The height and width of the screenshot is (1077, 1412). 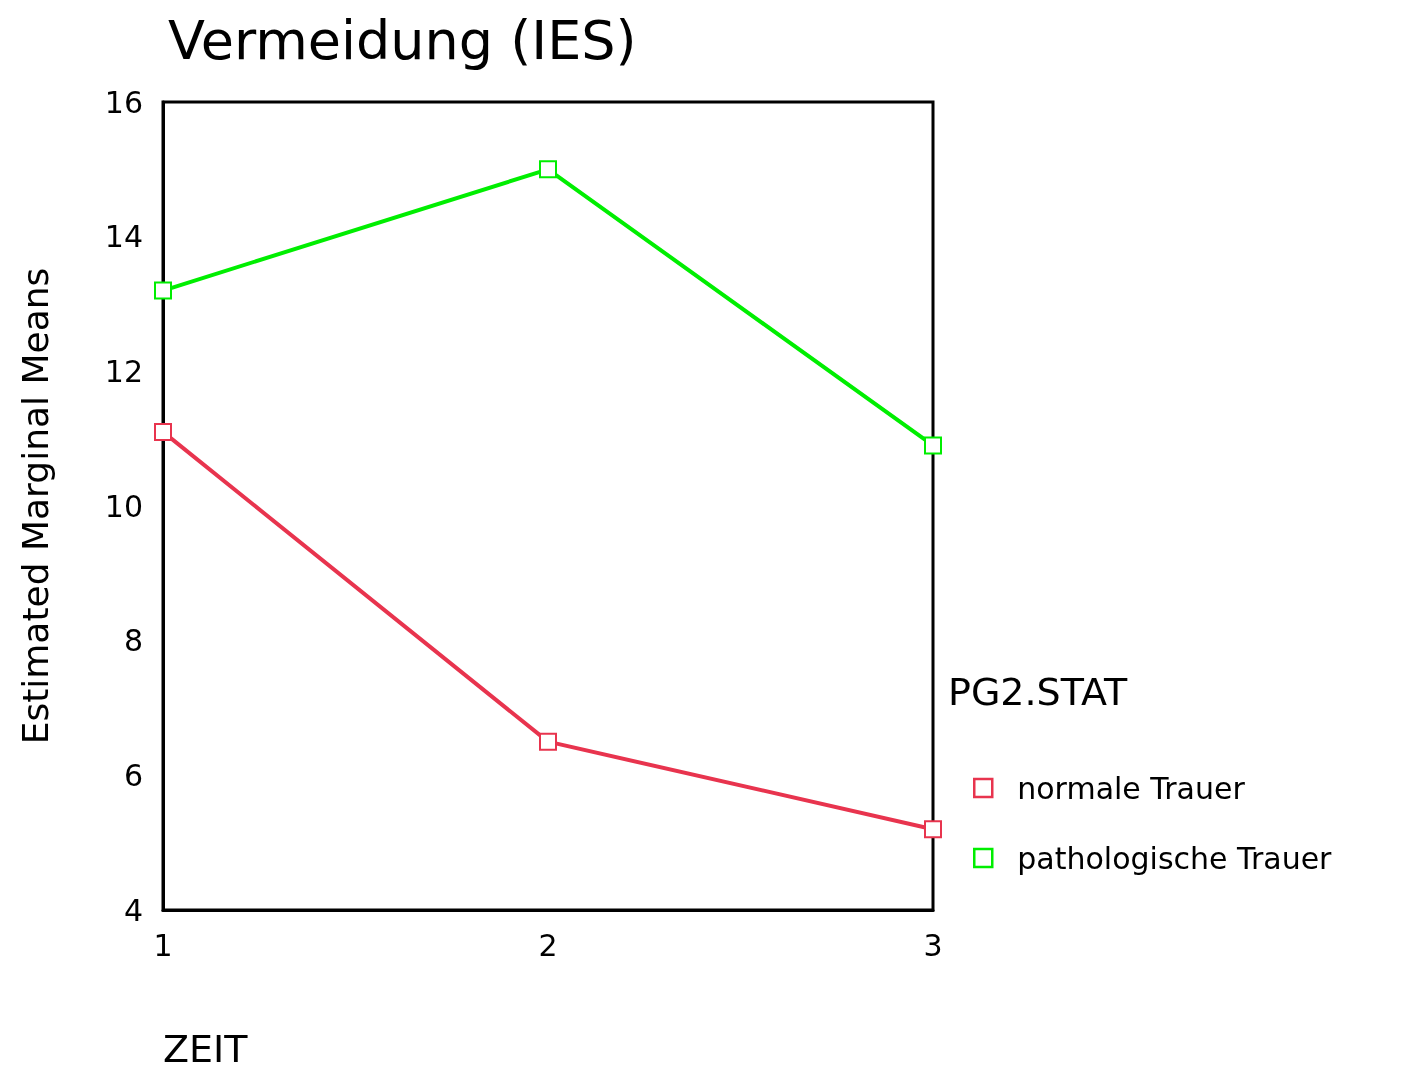 I want to click on legend-label: normale Trauer, so click(x=1131, y=788).